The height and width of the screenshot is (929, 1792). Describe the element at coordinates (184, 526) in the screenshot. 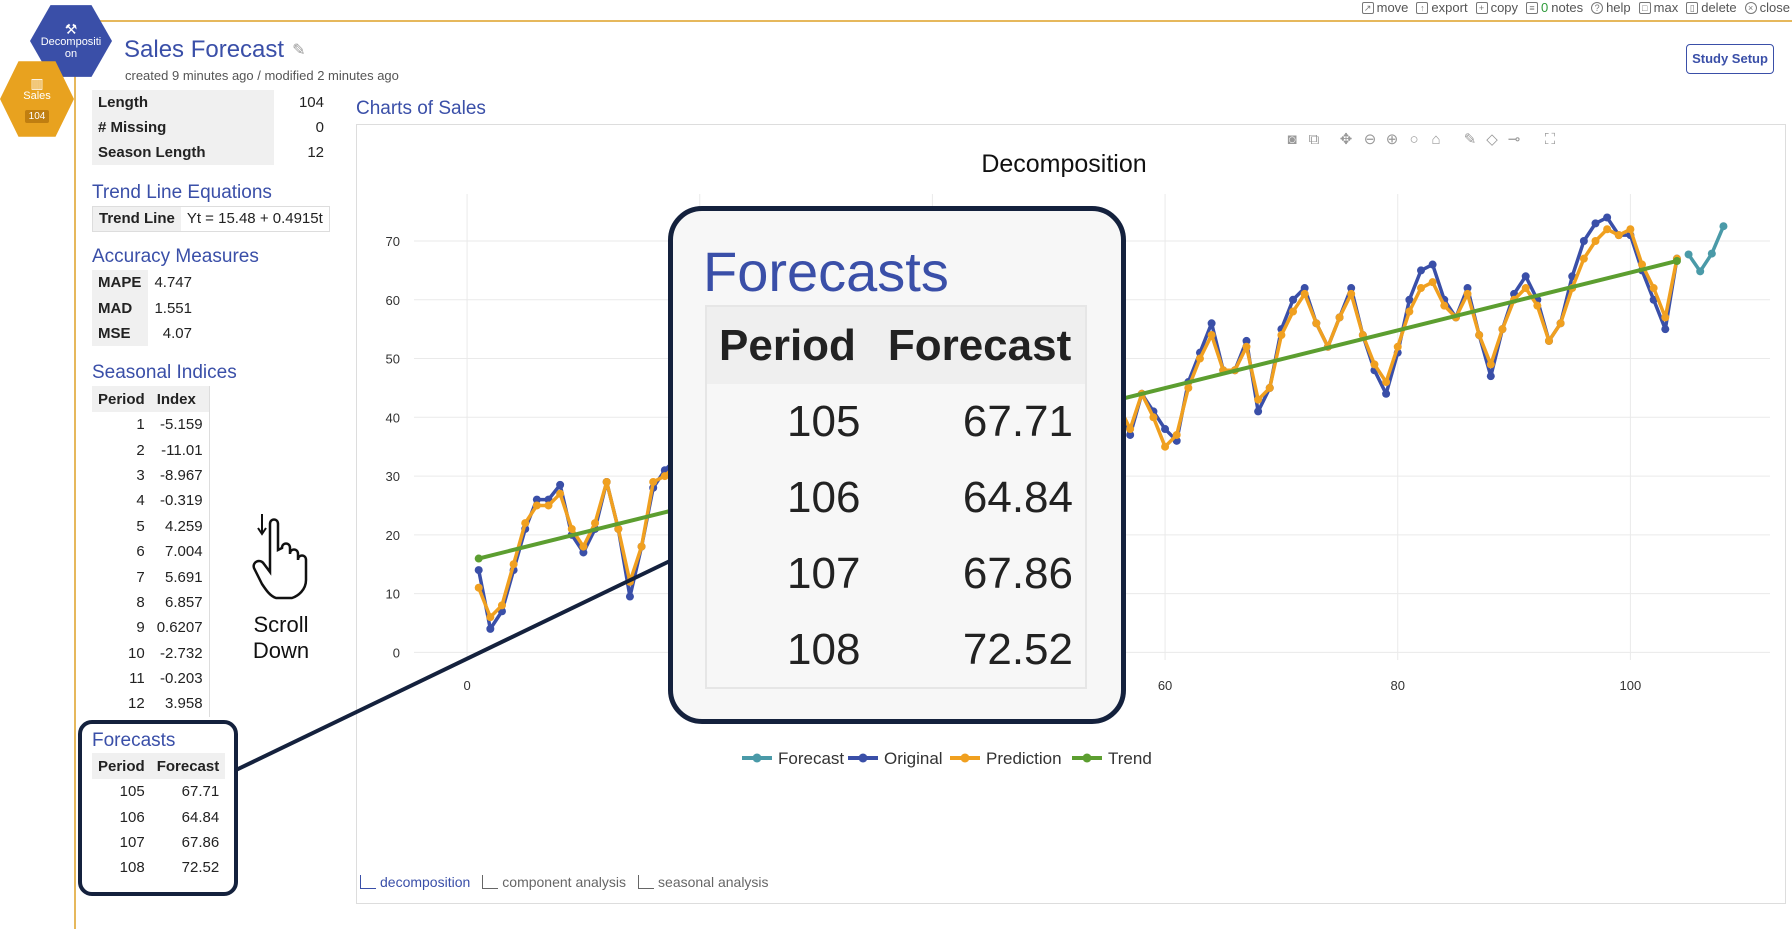

I see `value-cell: 4.259` at that location.